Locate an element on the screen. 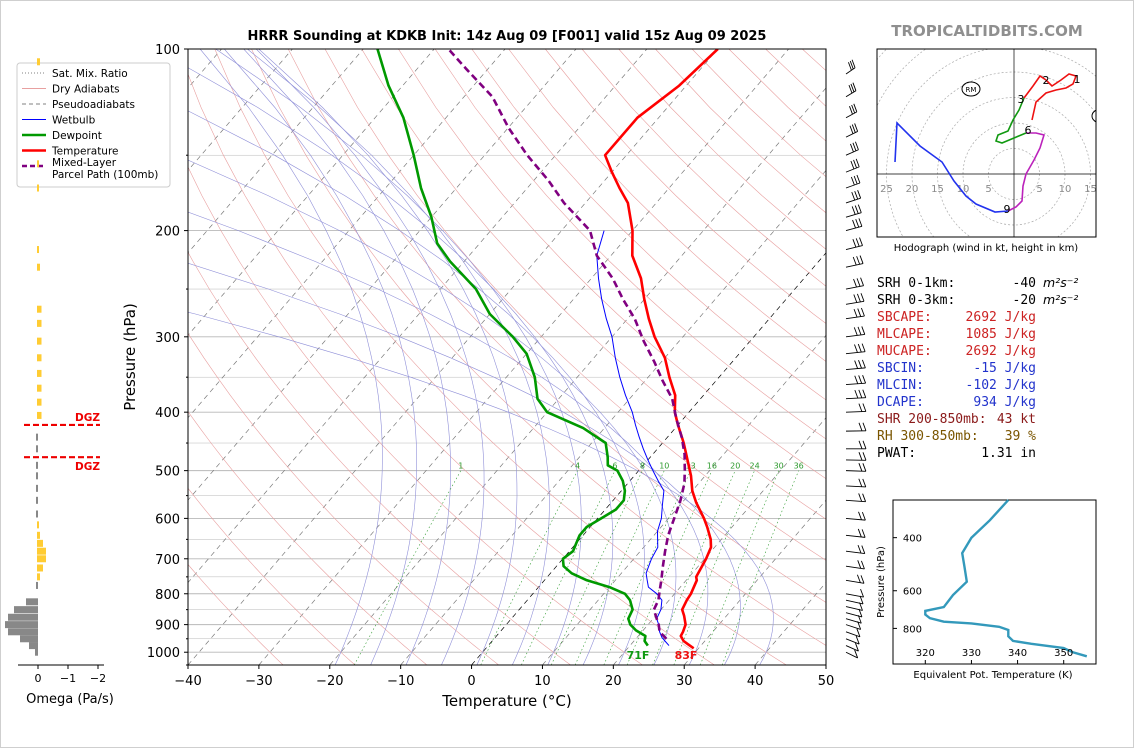  x-tick-label: −30 is located at coordinates (258, 681).